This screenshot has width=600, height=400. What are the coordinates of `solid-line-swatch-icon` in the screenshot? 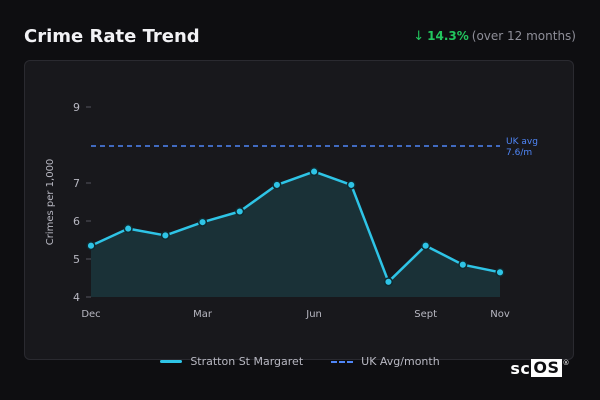 It's located at (171, 361).